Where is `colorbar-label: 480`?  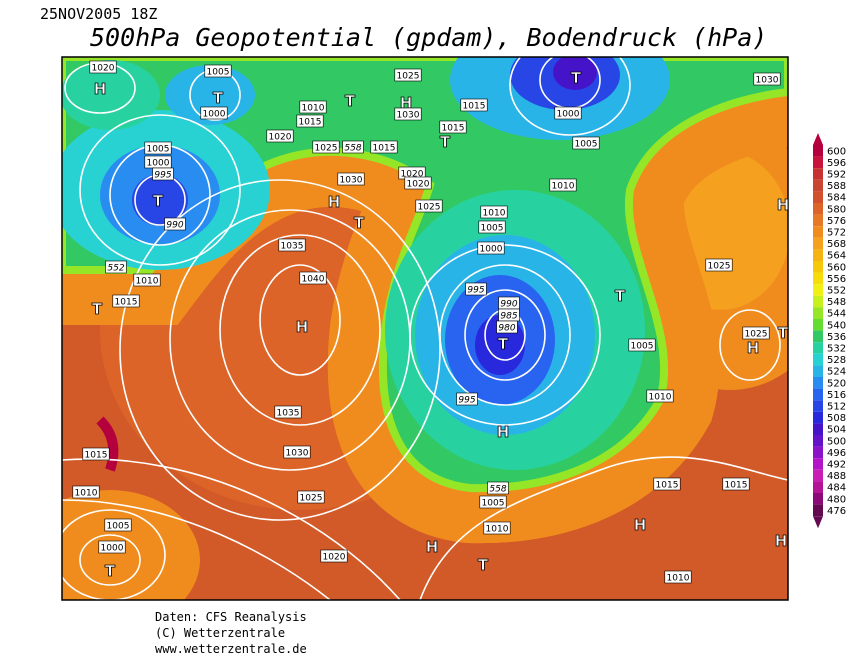
colorbar-label: 480 is located at coordinates (836, 499).